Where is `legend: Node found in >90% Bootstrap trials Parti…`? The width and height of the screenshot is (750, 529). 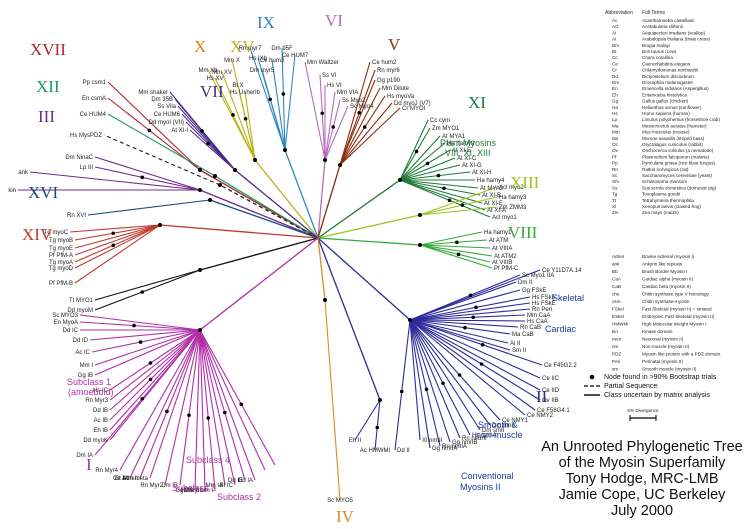 legend: Node found in >90% Bootstrap trials Parti… is located at coordinates (650, 386).